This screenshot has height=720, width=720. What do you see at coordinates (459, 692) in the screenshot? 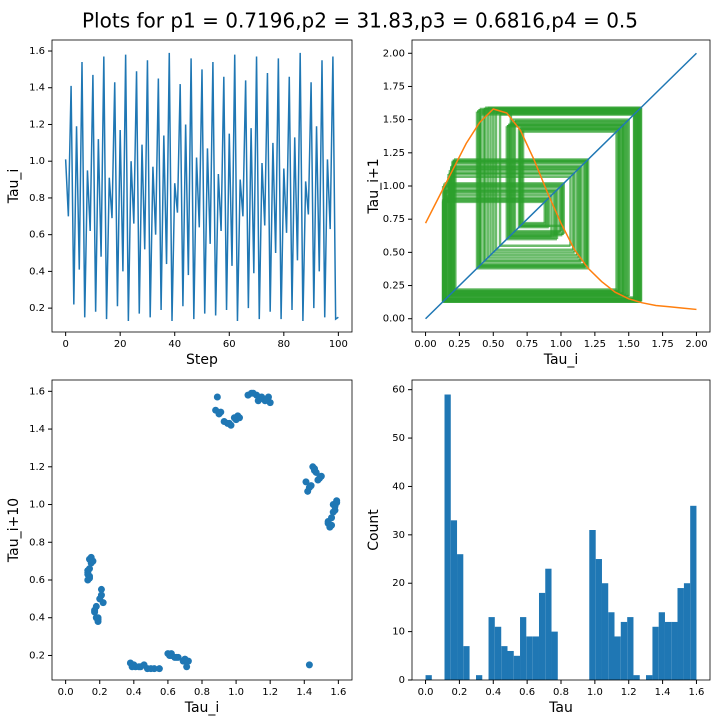
I see `x-tick-label: 0.2` at bounding box center [459, 692].